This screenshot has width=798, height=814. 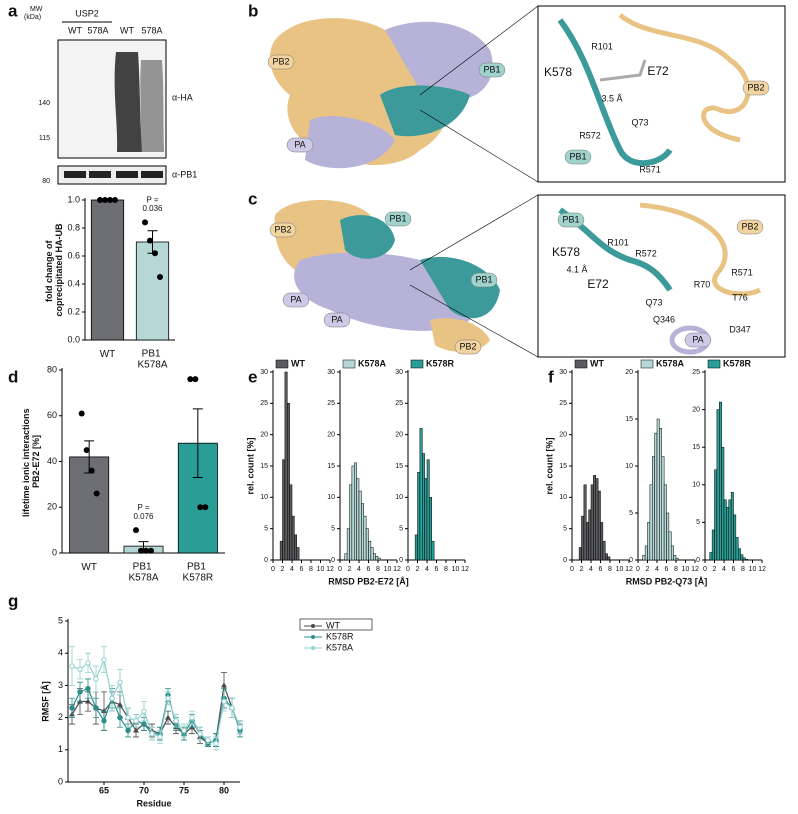 I want to click on panel-label: a, so click(x=13, y=10).